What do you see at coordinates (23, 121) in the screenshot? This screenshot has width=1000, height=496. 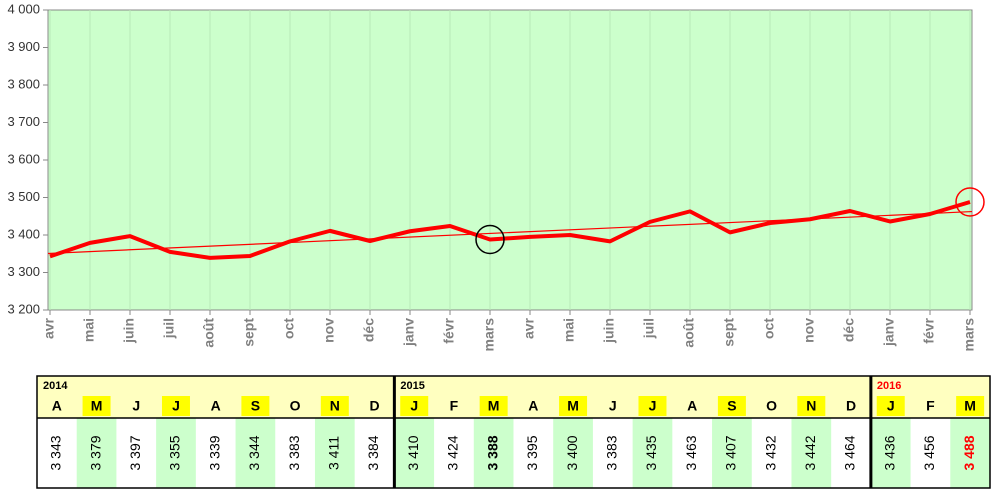 I see `y-tick-label: 3 700` at bounding box center [23, 121].